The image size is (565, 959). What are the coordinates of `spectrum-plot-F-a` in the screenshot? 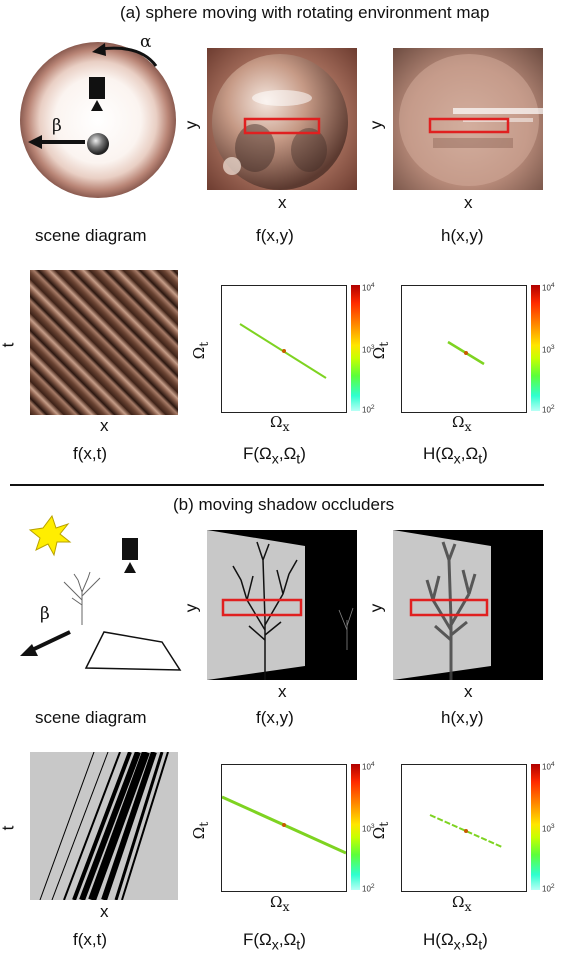 It's located at (284, 349).